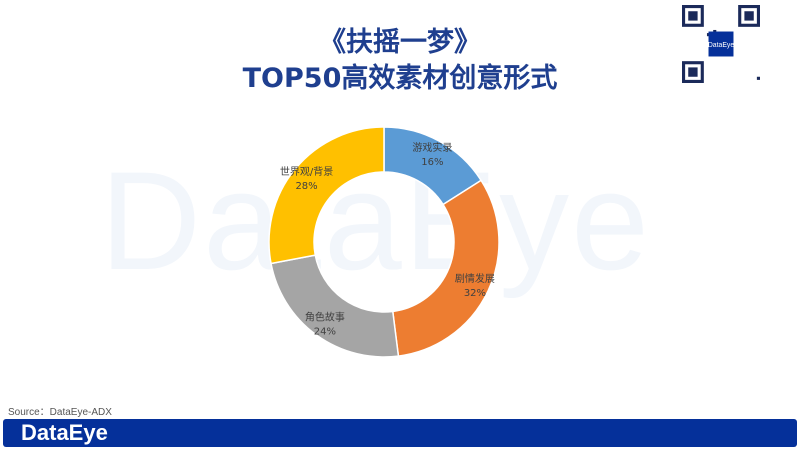  I want to click on source-note: Source：DataEye-ADX, so click(60, 412).